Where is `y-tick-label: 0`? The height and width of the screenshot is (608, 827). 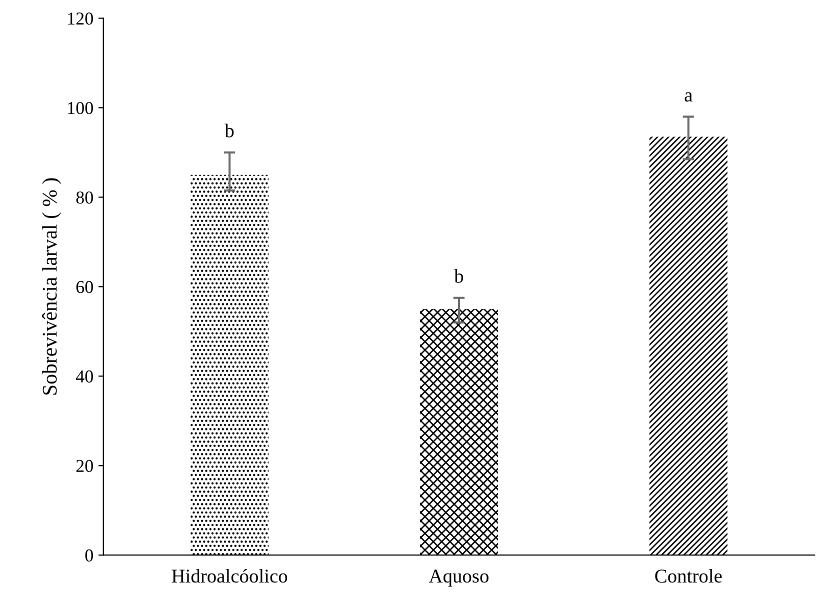
y-tick-label: 0 is located at coordinates (89, 555).